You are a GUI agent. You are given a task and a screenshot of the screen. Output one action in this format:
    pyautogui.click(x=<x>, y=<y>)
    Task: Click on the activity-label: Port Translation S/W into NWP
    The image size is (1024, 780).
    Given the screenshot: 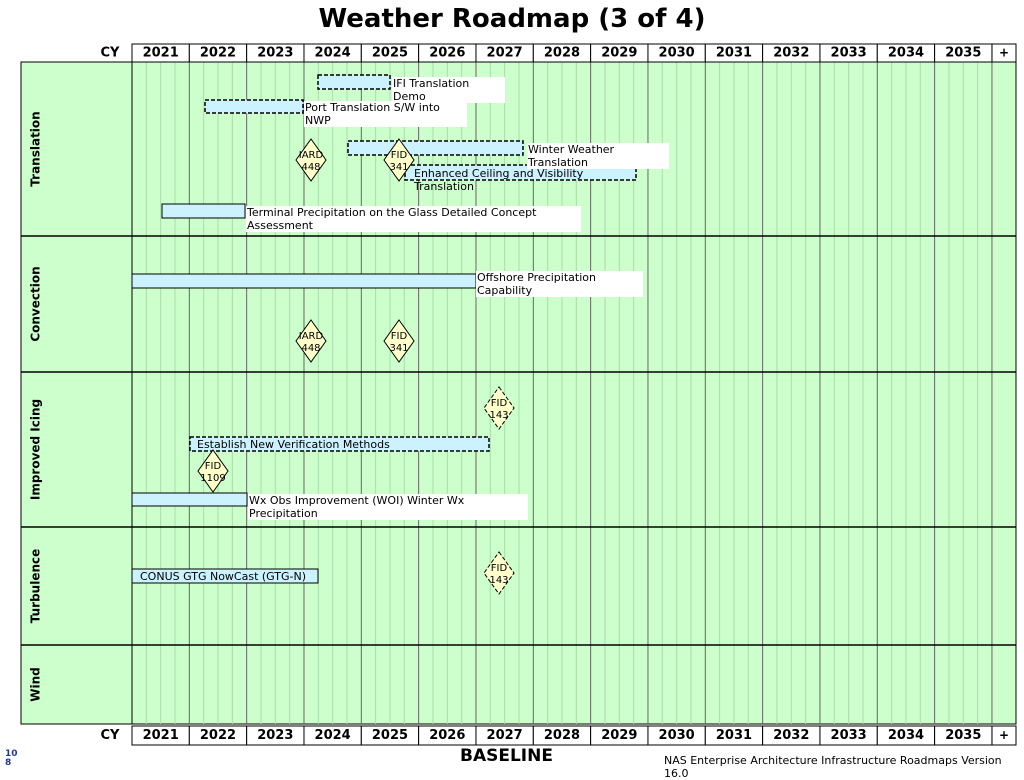 What is the action you would take?
    pyautogui.click(x=385, y=114)
    